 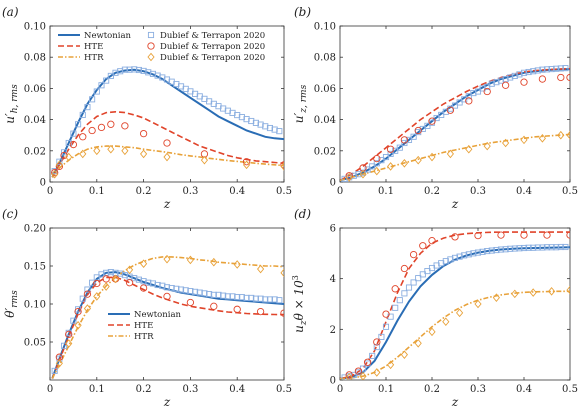 I want to click on series-line-htr, so click(x=167, y=161).